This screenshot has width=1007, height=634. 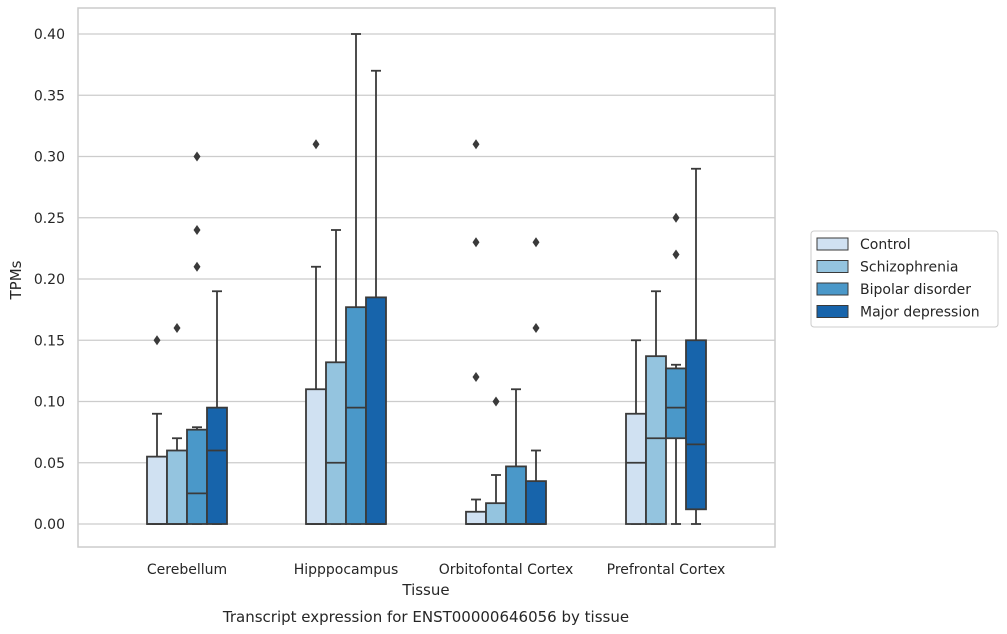 I want to click on y-tick-label: 0.20, so click(x=49, y=280).